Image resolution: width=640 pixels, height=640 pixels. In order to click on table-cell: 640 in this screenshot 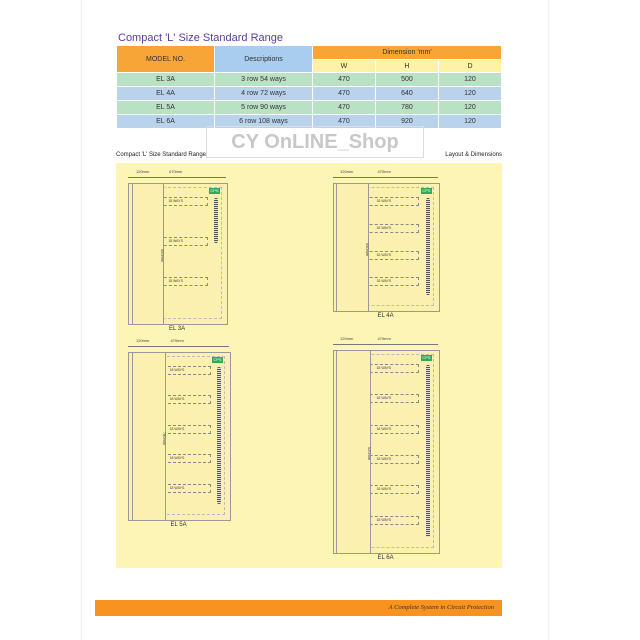, I will do `click(406, 93)`.